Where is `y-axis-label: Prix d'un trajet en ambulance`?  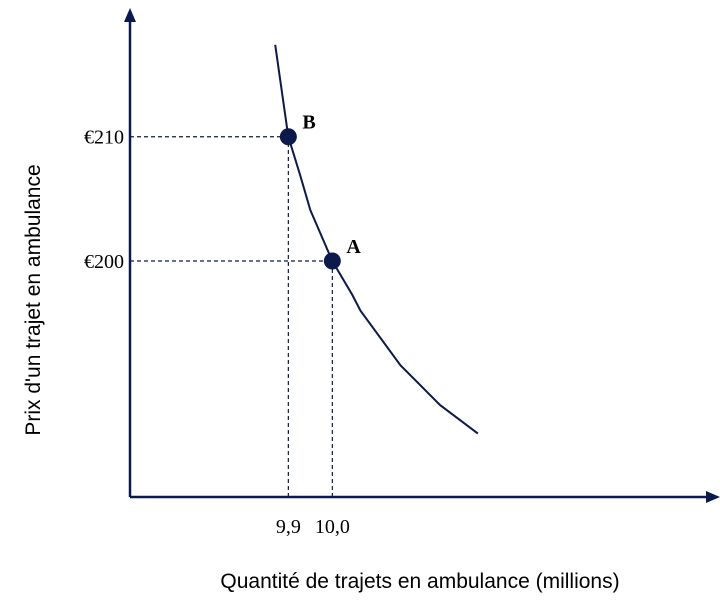
y-axis-label: Prix d'un trajet en ambulance is located at coordinates (33, 299).